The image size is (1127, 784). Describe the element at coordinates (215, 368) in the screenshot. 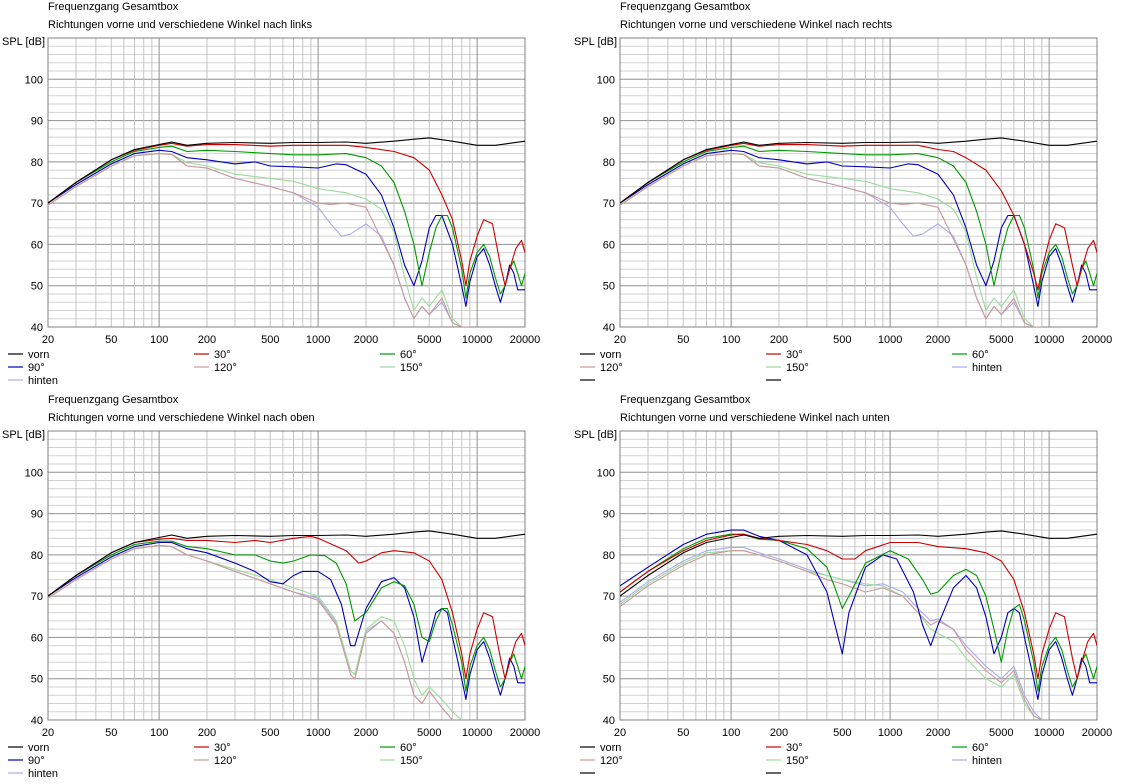

I see `legend: vorn 30° 60° 90° 120° 150° hinten` at that location.